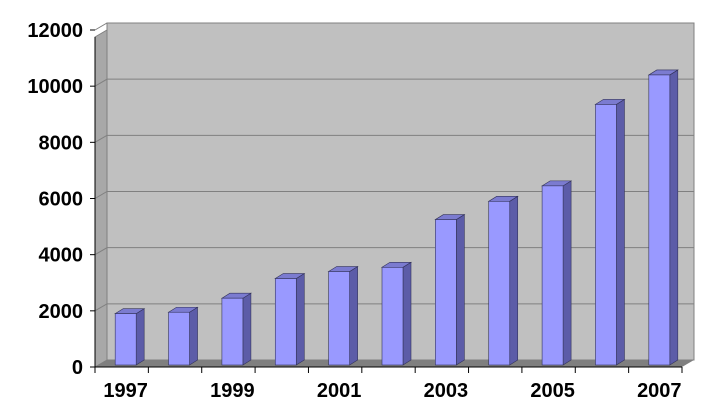 The width and height of the screenshot is (720, 419). I want to click on y-tick-label: 6000, so click(61, 200).